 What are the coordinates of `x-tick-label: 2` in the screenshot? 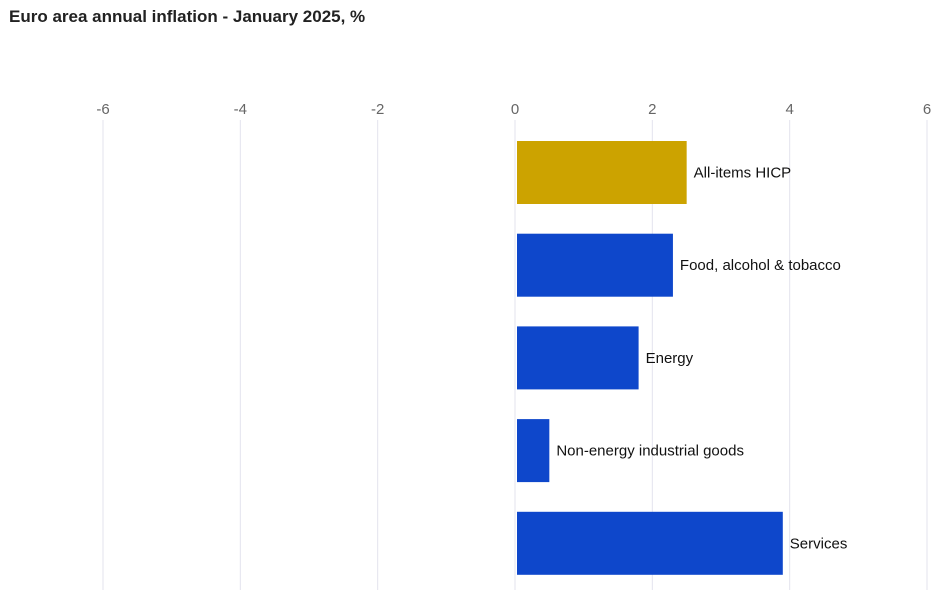 It's located at (652, 109).